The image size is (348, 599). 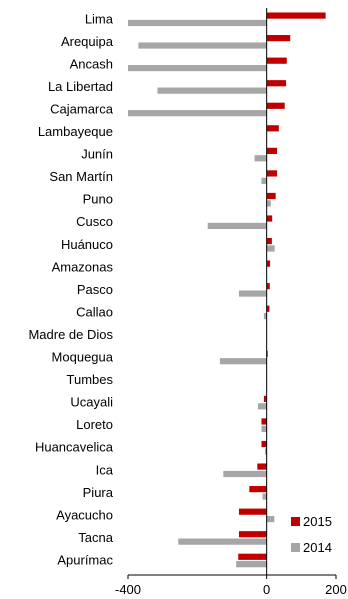 What do you see at coordinates (98, 492) in the screenshot?
I see `category-label: Piura` at bounding box center [98, 492].